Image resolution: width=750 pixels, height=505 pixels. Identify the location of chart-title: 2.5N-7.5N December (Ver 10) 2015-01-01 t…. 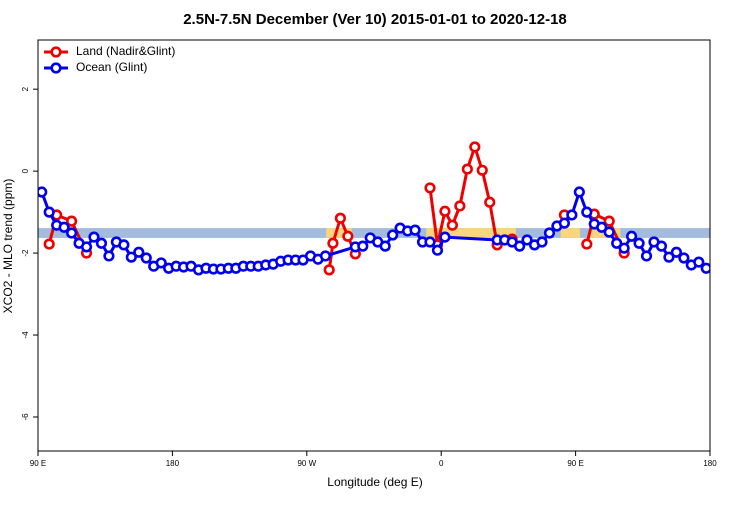
(375, 19).